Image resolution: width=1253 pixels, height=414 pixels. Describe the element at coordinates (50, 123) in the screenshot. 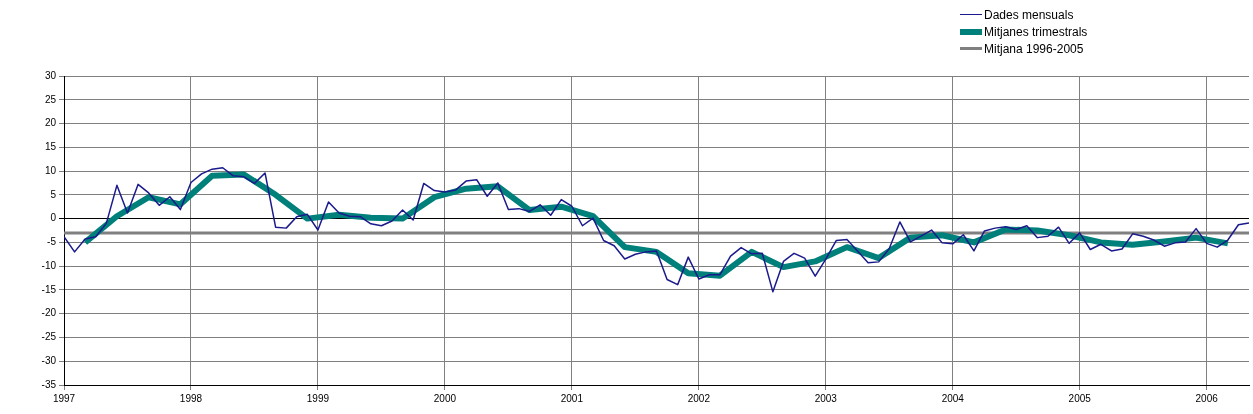

I see `y-tick-label: 20` at that location.